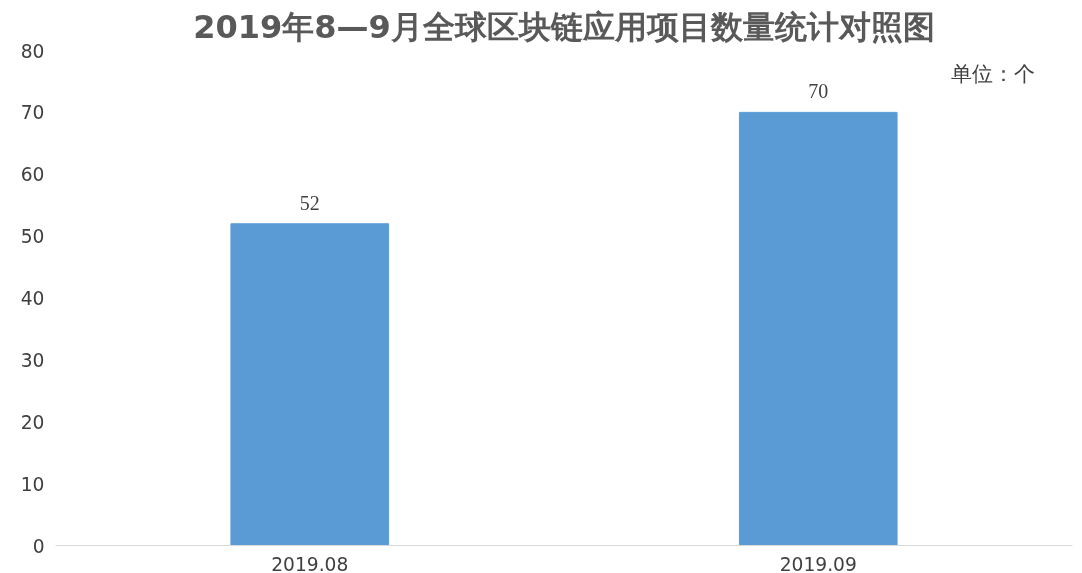 This screenshot has width=1082, height=573. I want to click on y-tick-label: 30, so click(32, 360).